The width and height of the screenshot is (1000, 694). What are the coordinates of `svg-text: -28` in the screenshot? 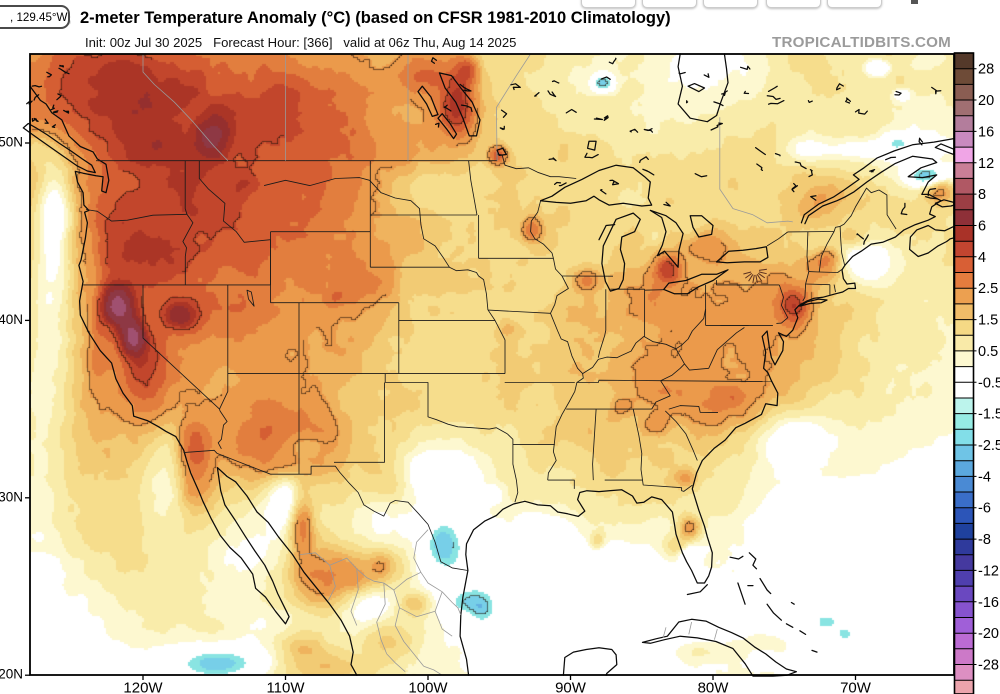 It's located at (988, 666).